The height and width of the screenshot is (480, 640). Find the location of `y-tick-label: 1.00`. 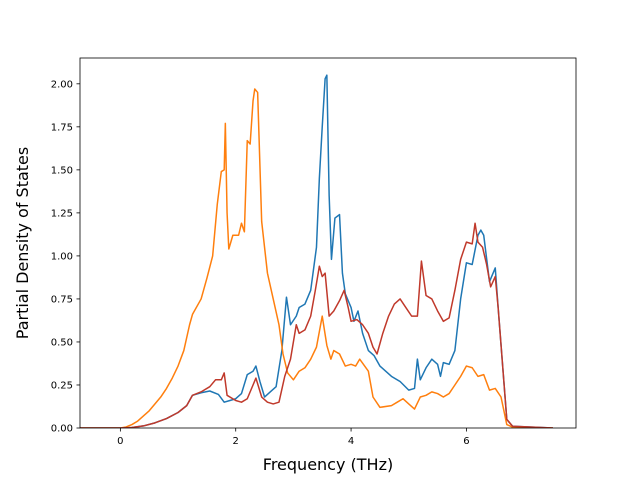

y-tick-label: 1.00 is located at coordinates (62, 256).